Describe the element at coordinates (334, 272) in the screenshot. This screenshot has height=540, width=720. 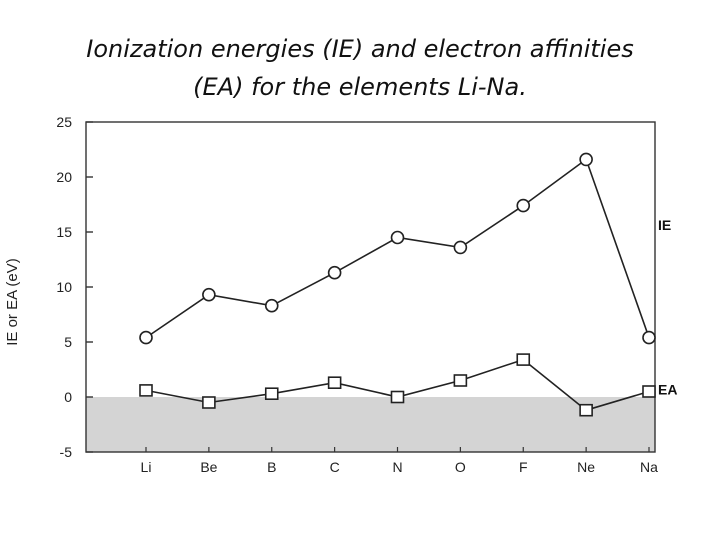
I see `ie-point-c` at that location.